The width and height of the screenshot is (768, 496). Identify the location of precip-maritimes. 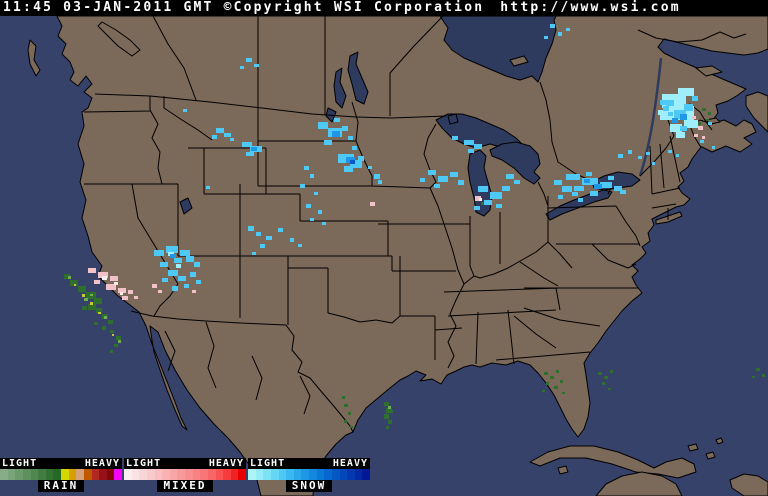
(691, 139).